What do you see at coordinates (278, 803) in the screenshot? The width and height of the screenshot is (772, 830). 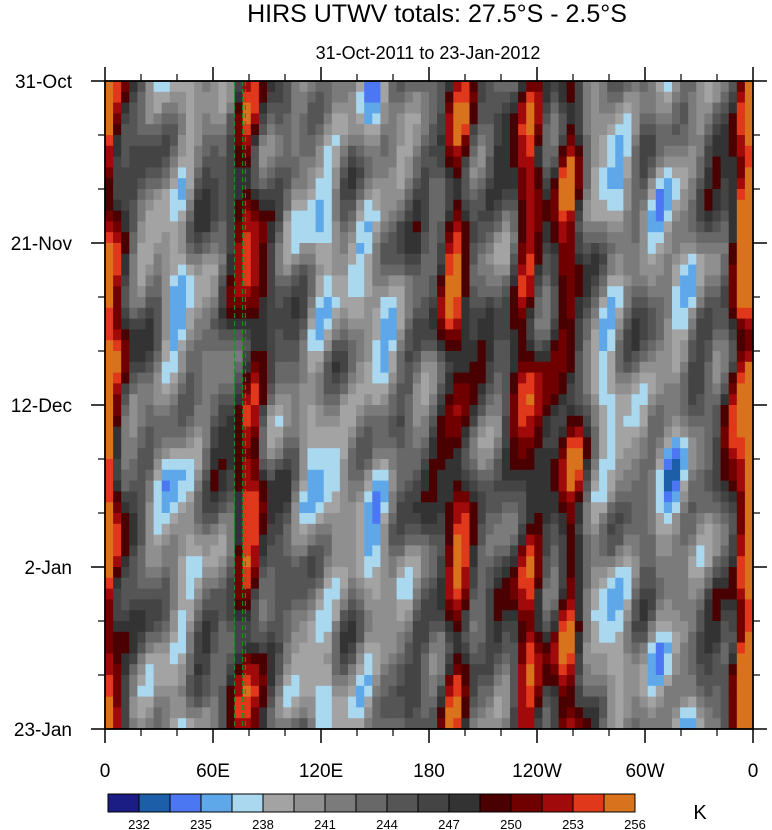 I see `colorbar-swatch` at bounding box center [278, 803].